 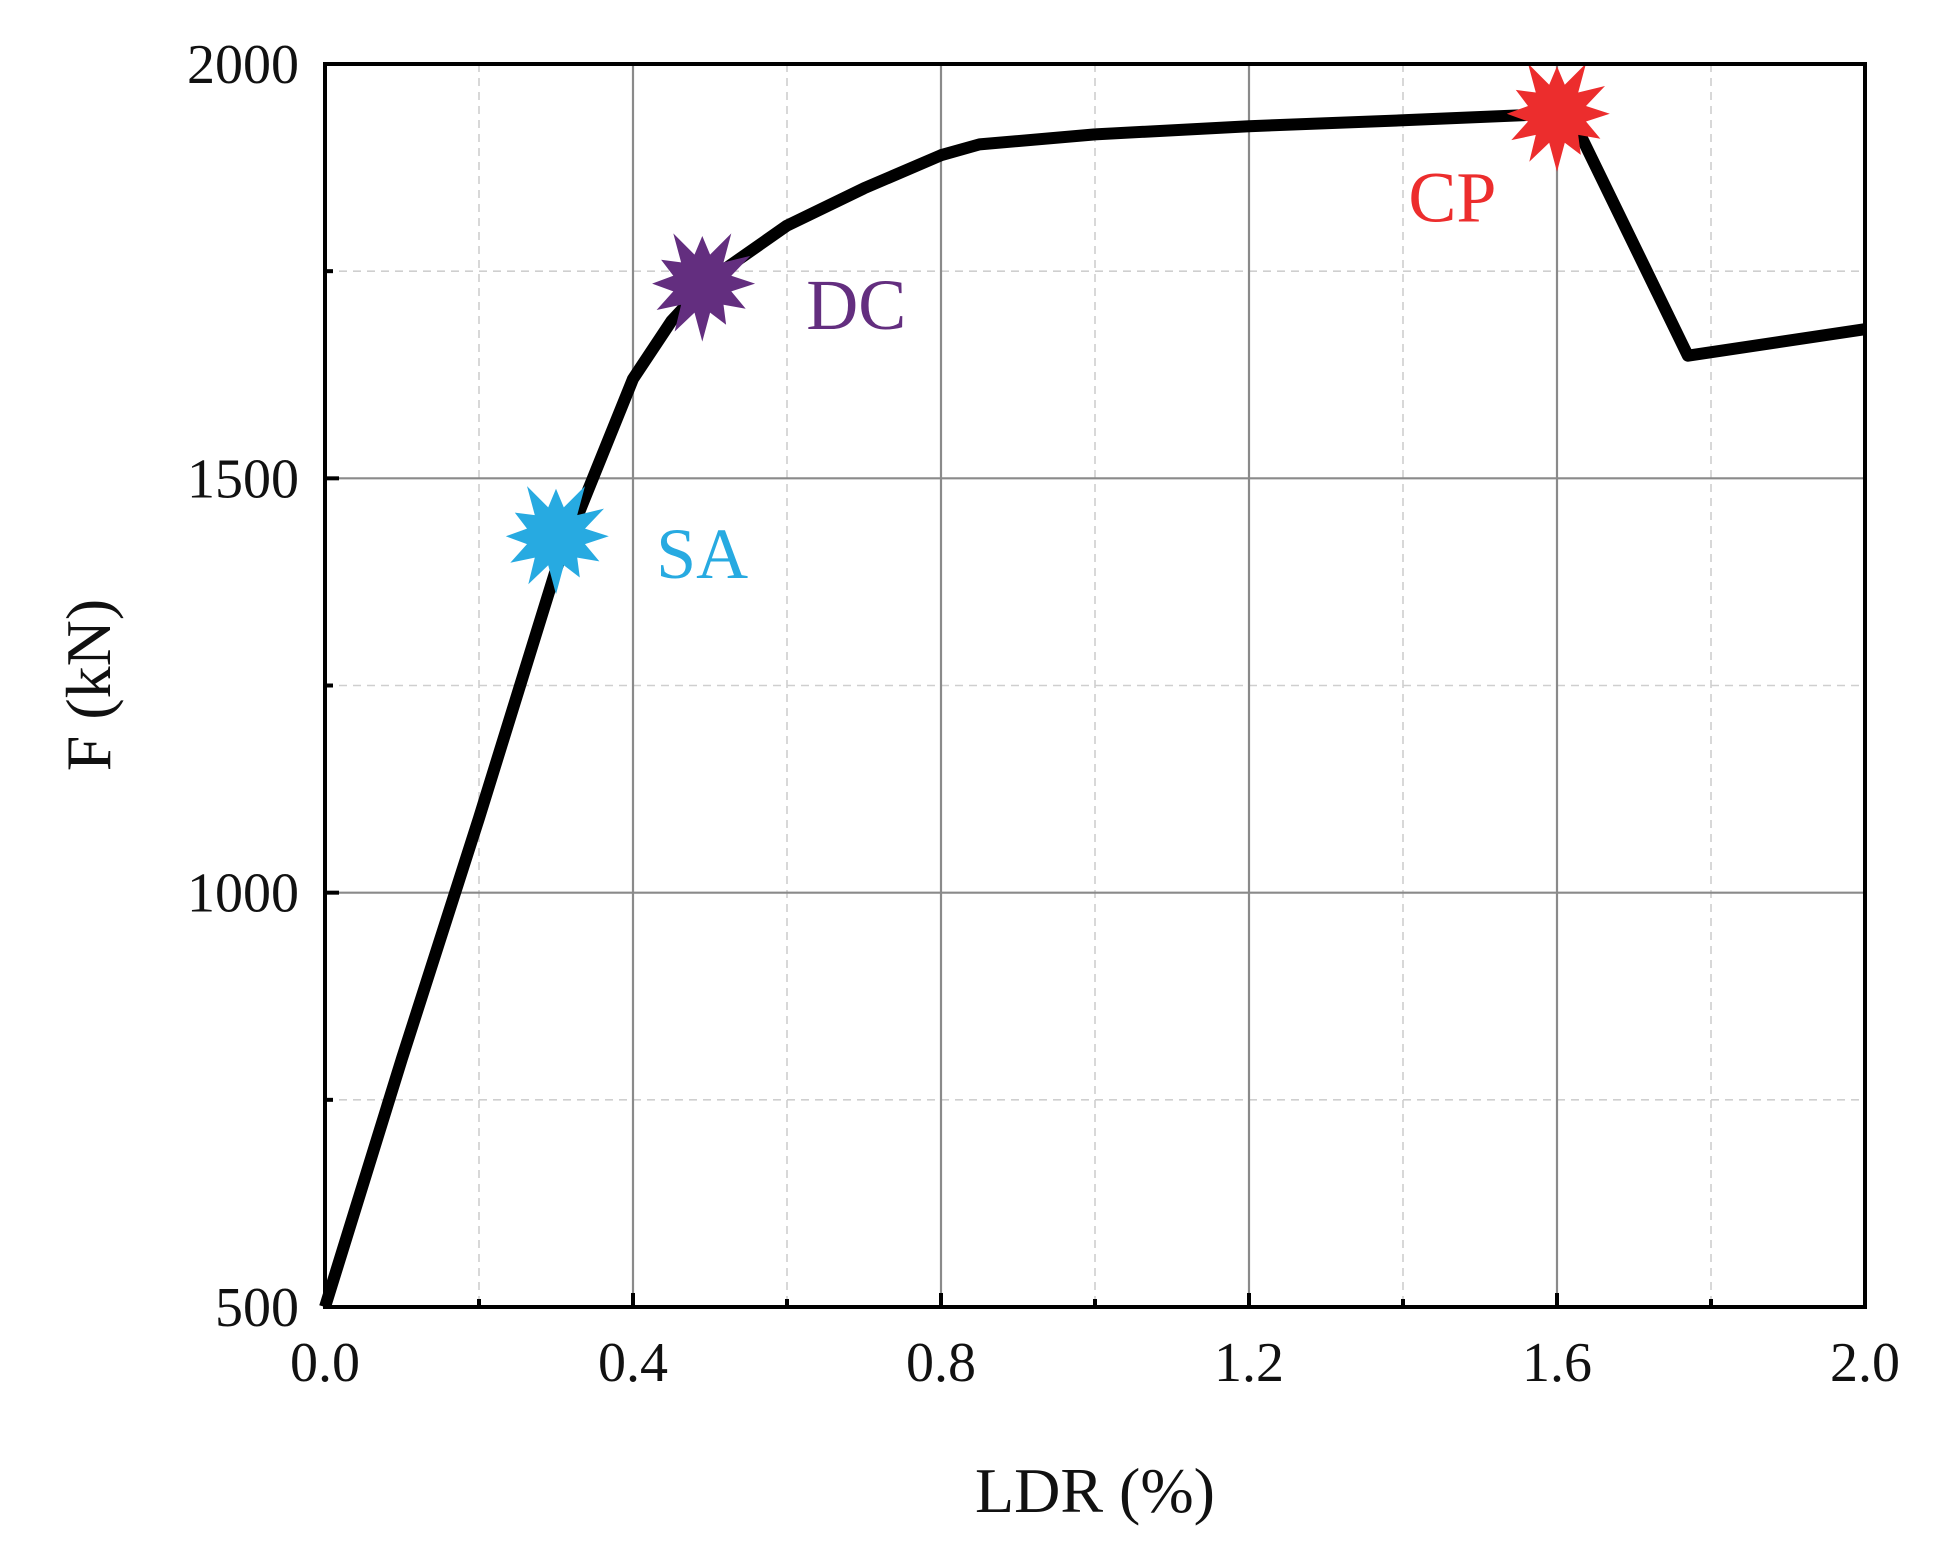 I want to click on x-tick-label: 0.4, so click(x=633, y=1363).